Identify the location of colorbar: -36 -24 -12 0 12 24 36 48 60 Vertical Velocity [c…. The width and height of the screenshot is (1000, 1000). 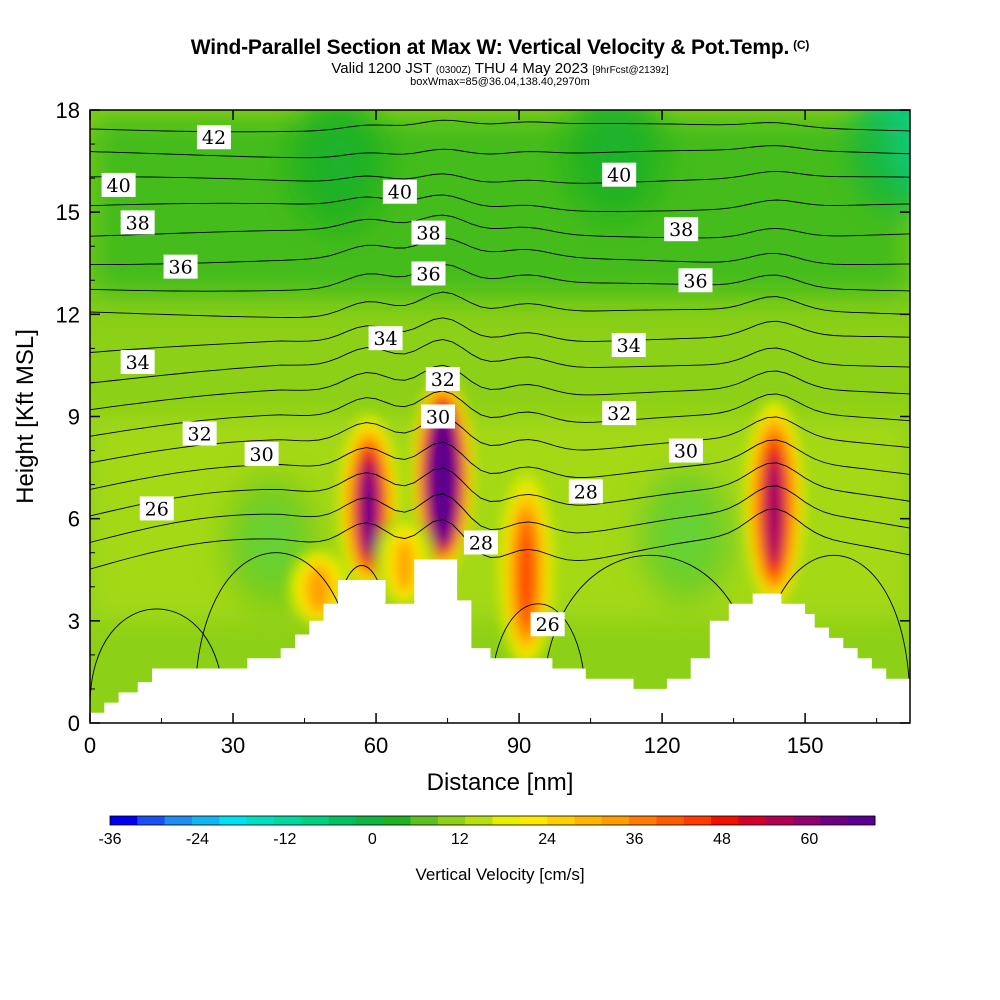
(487, 849).